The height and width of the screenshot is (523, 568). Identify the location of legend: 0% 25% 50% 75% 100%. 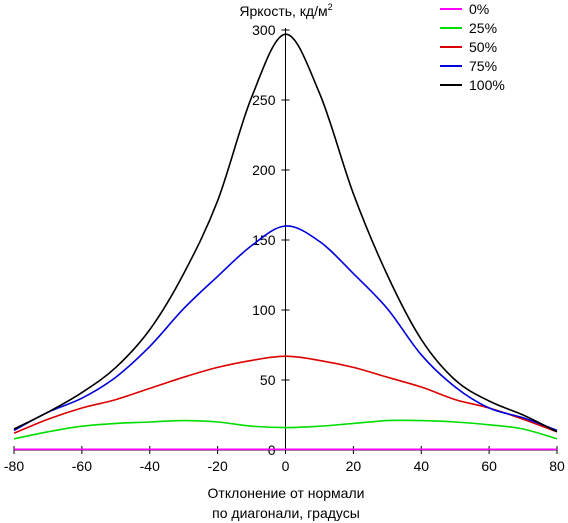
(472, 47).